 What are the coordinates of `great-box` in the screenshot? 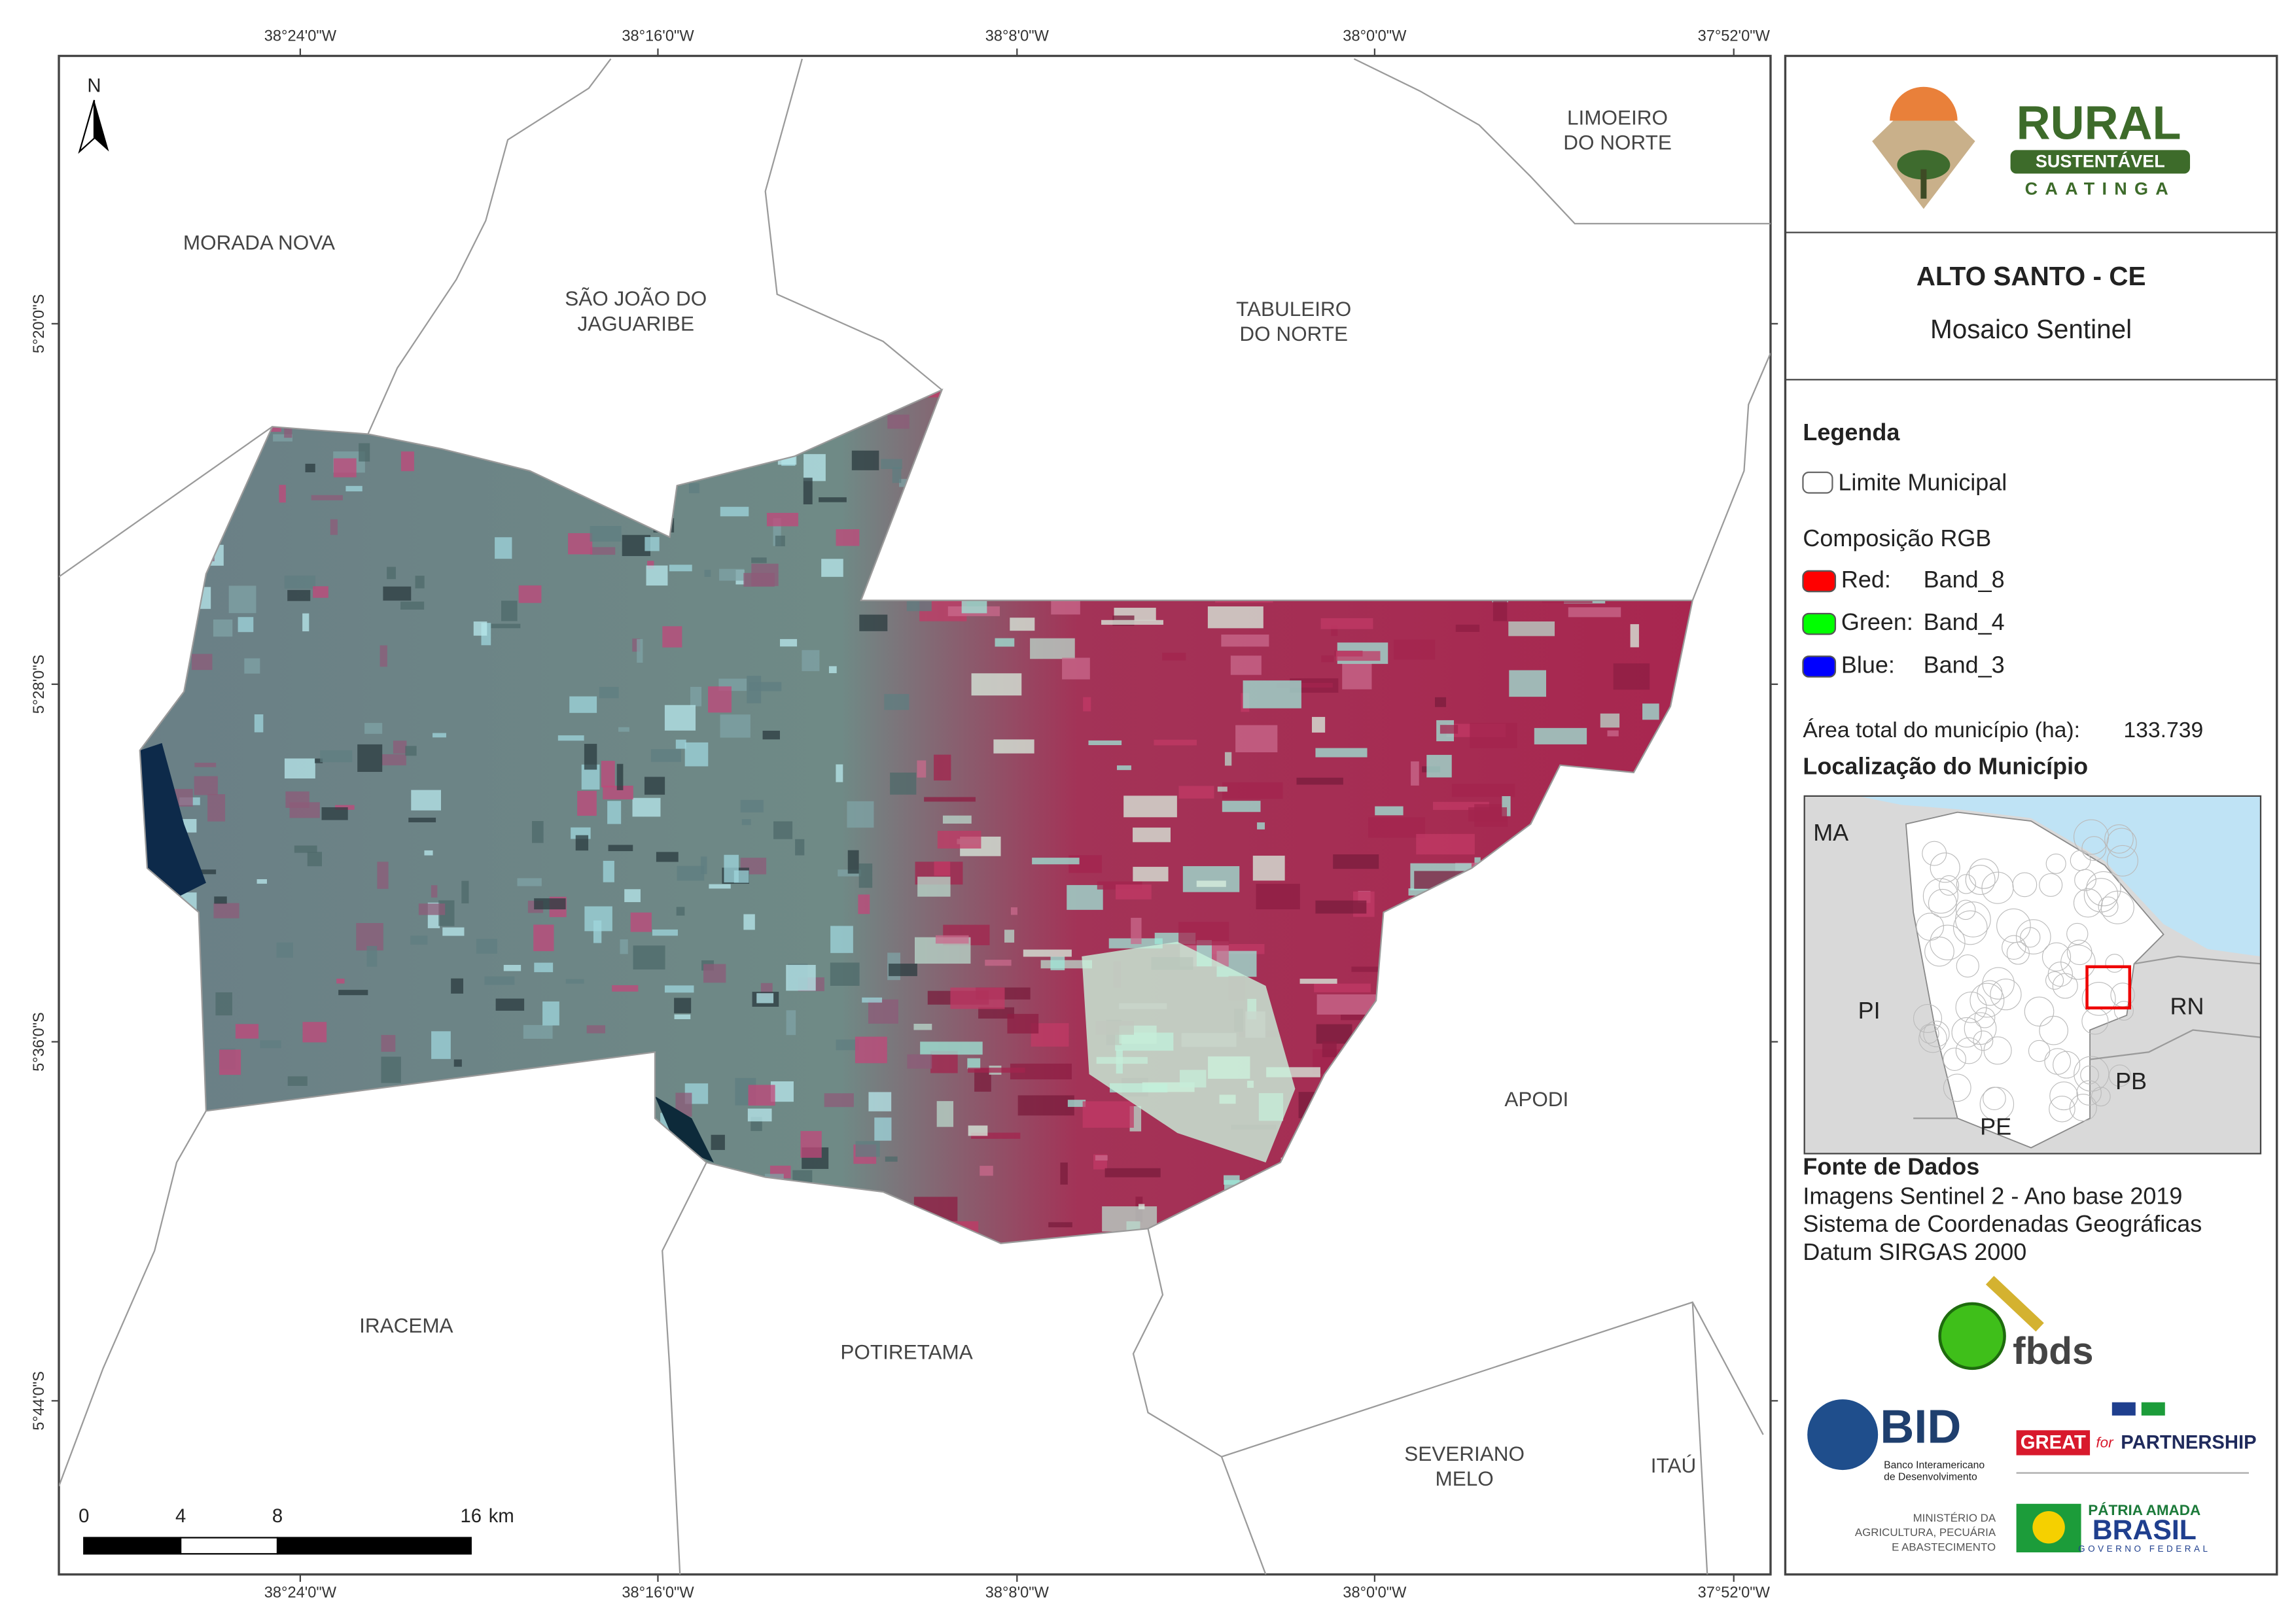 It's located at (2054, 1443).